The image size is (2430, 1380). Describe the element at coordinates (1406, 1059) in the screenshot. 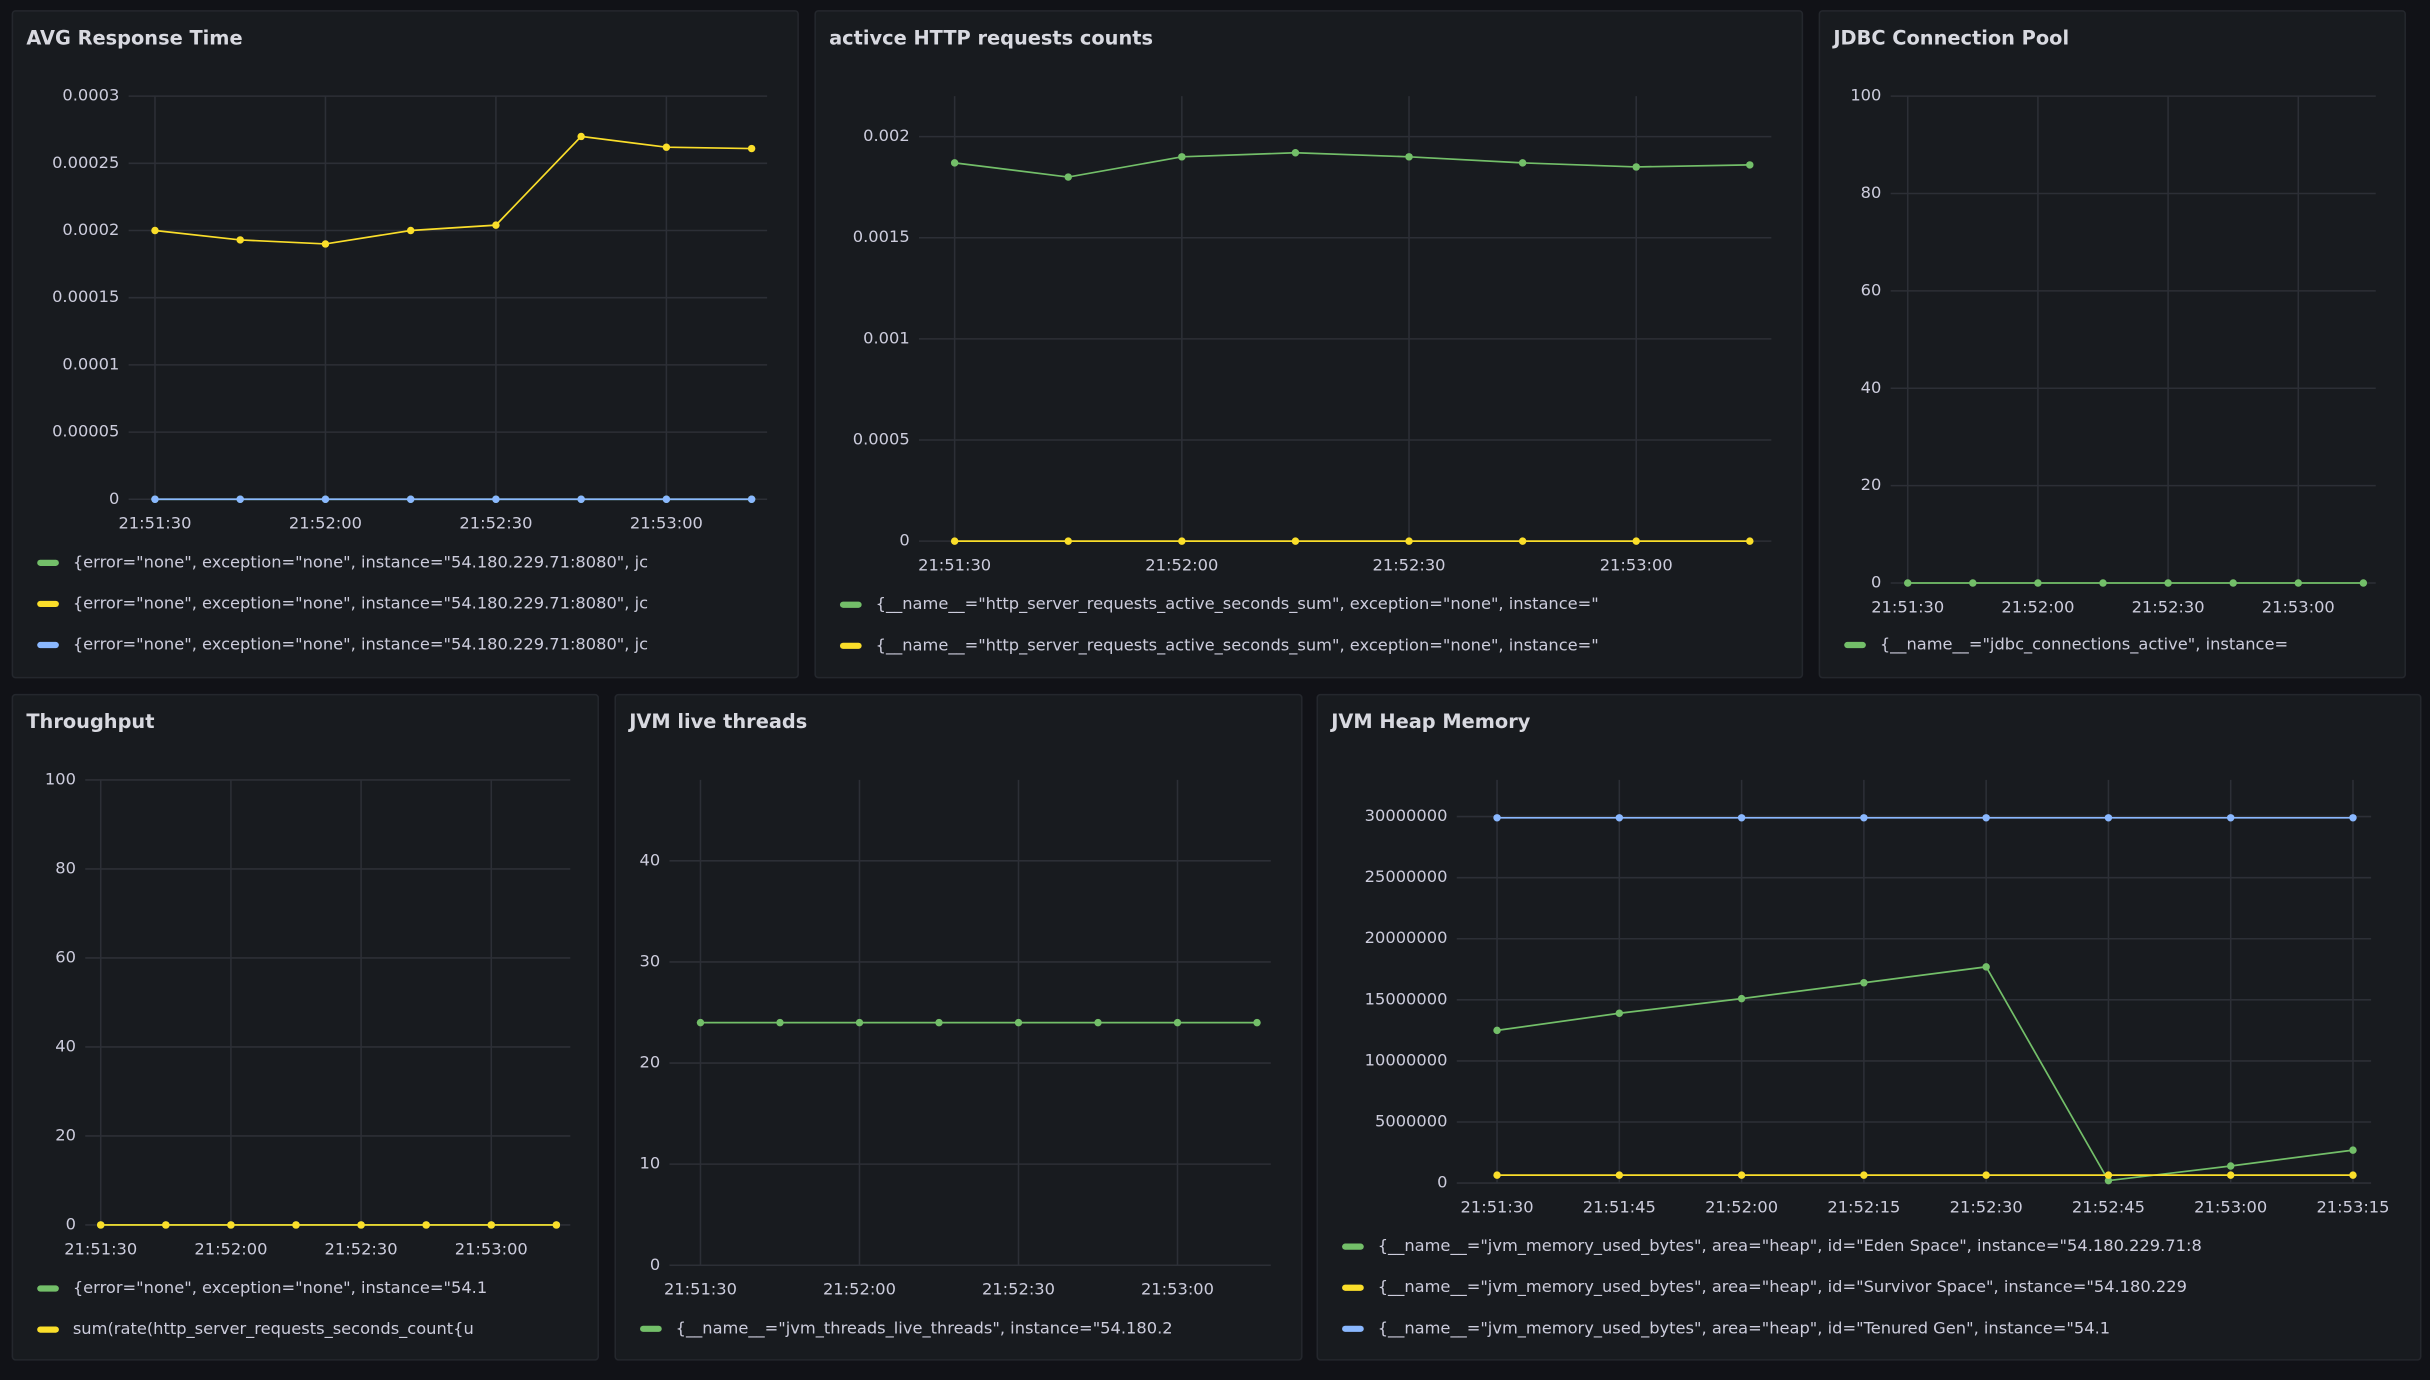

I see `y-tick-label: 10000000` at that location.